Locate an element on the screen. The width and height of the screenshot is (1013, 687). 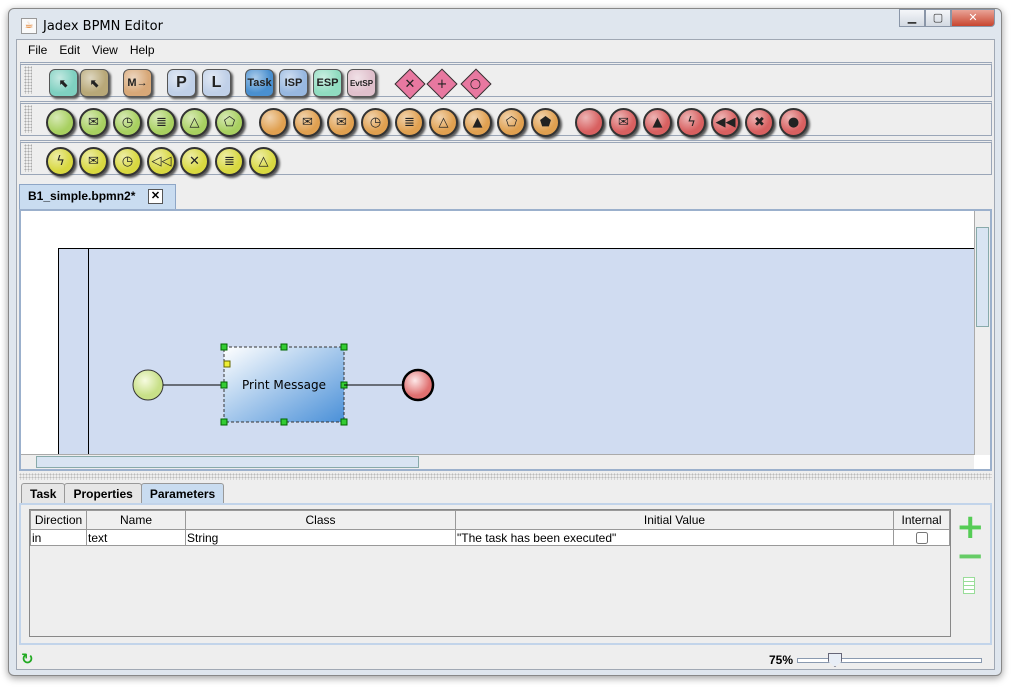
zoom-slider-thumb is located at coordinates (835, 660).